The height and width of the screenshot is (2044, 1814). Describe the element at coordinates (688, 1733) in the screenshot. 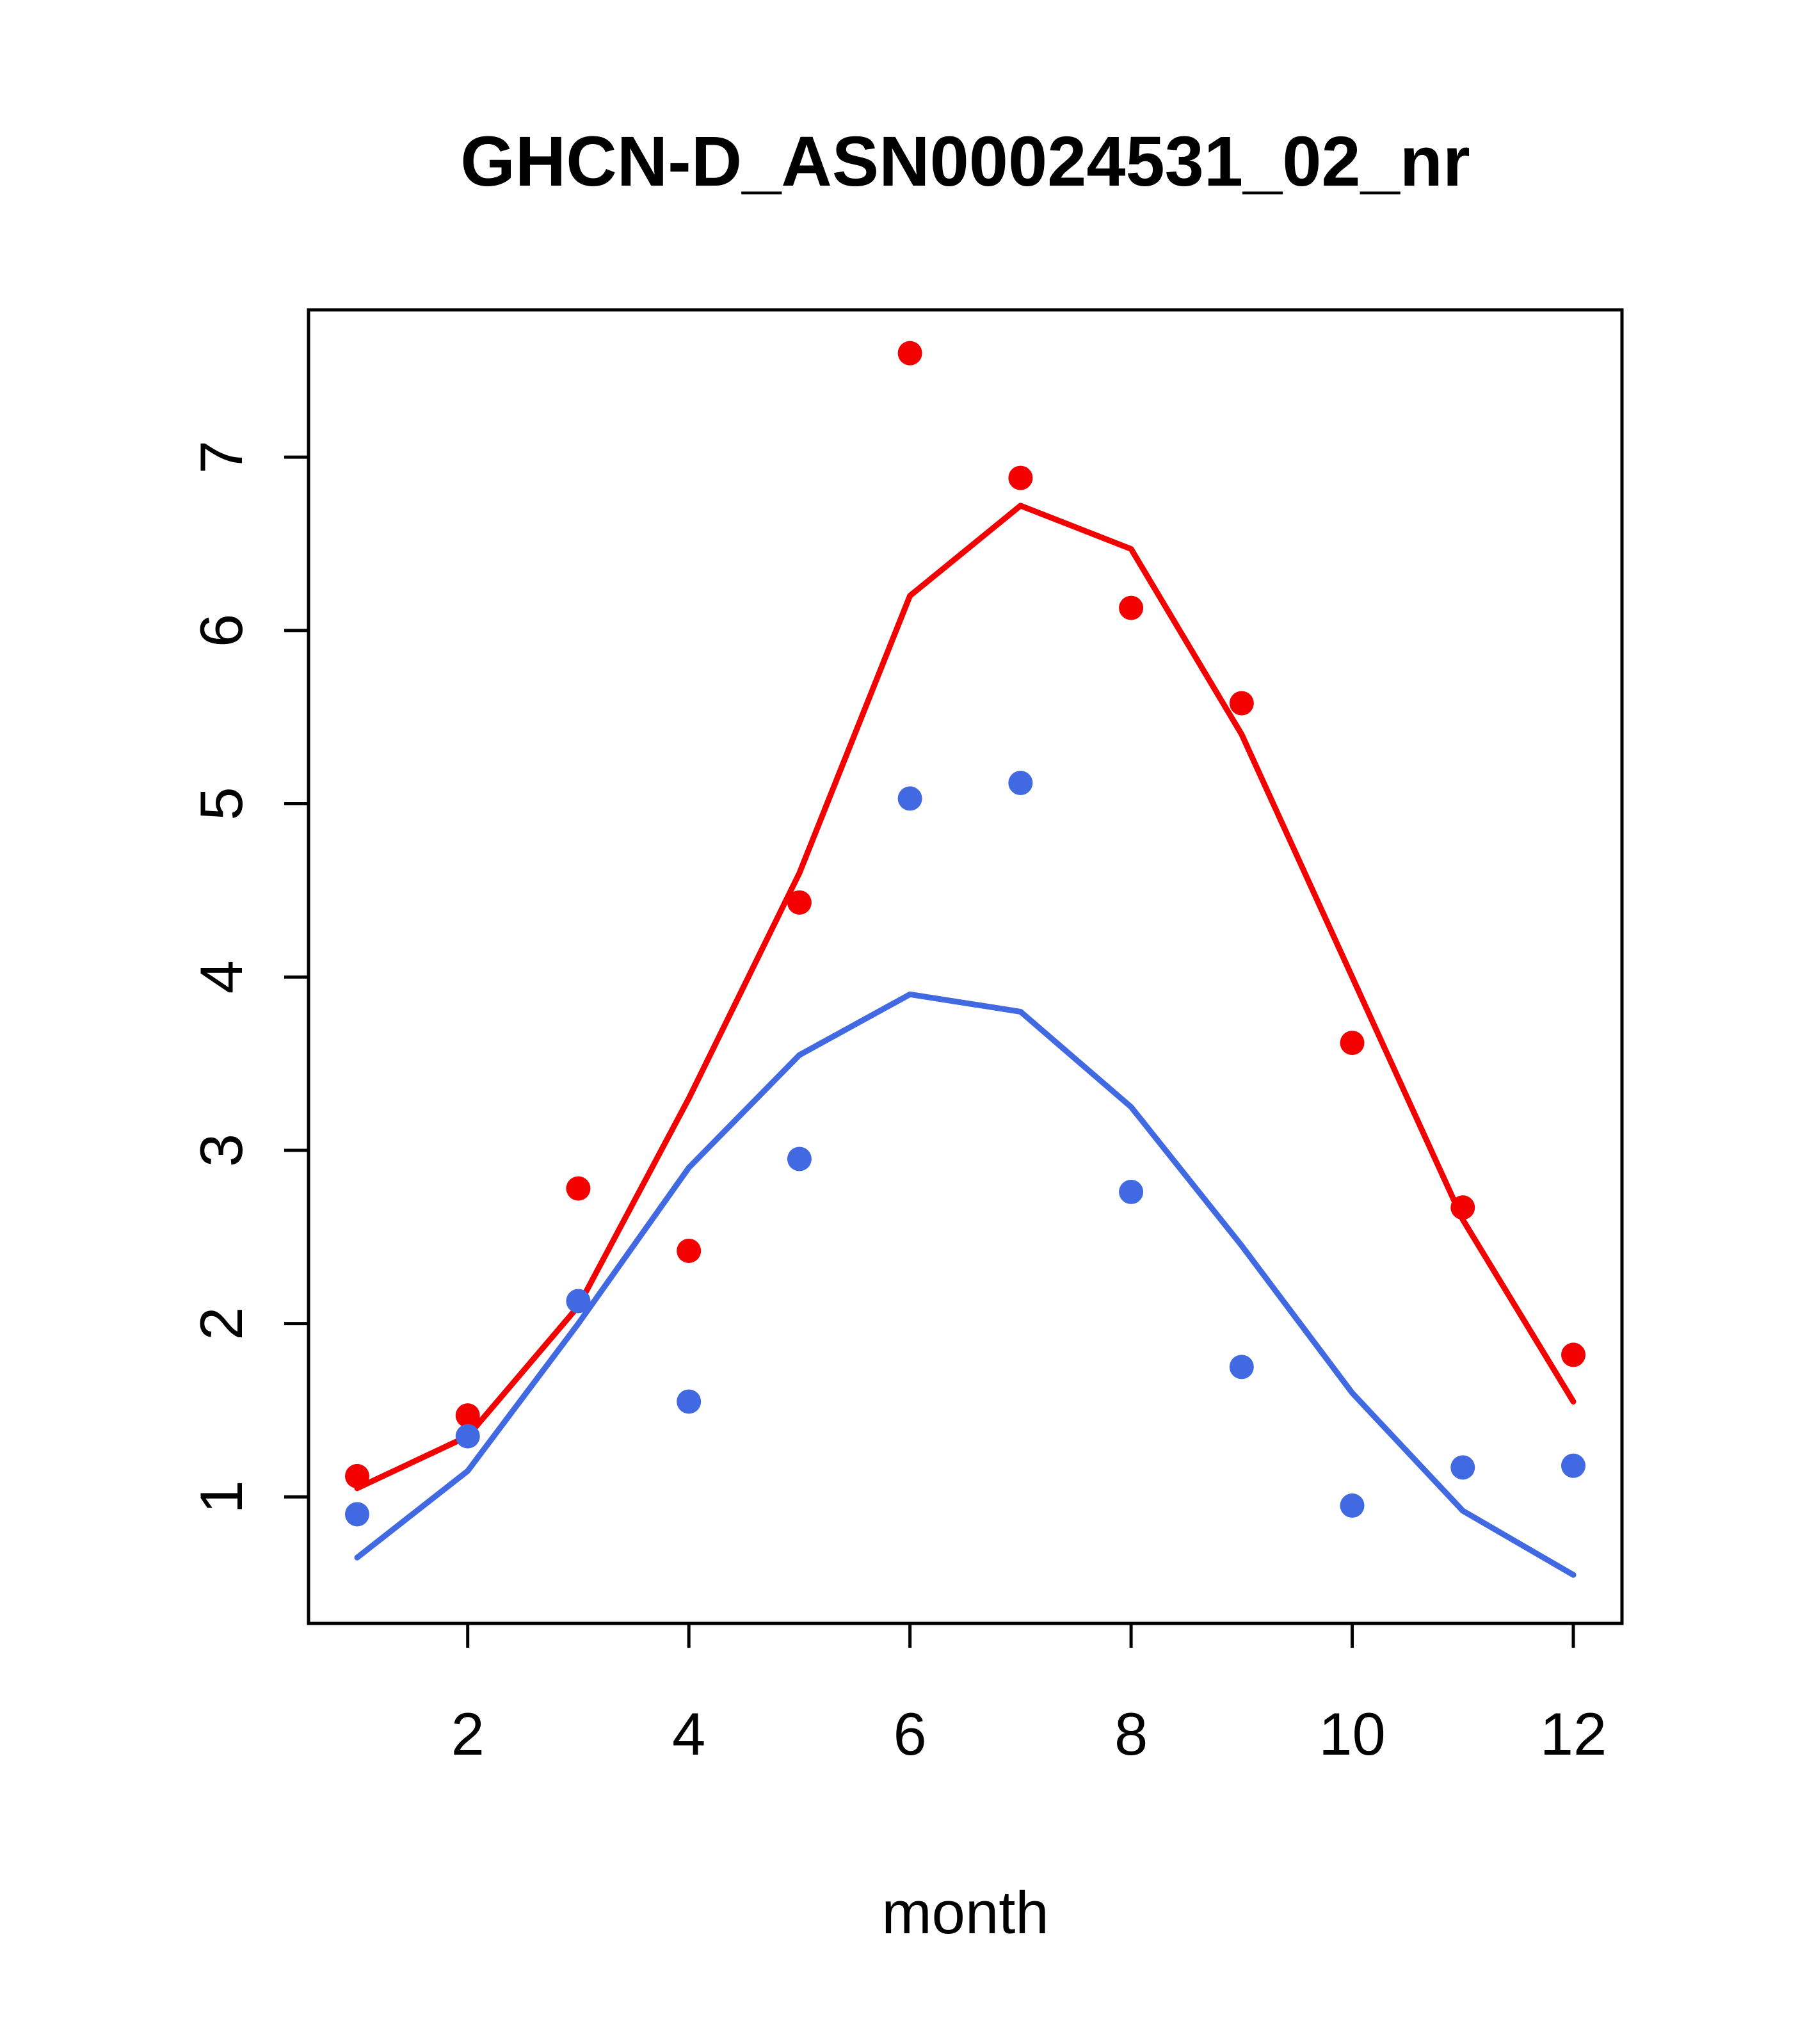

I see `x-tick-label: 4` at that location.